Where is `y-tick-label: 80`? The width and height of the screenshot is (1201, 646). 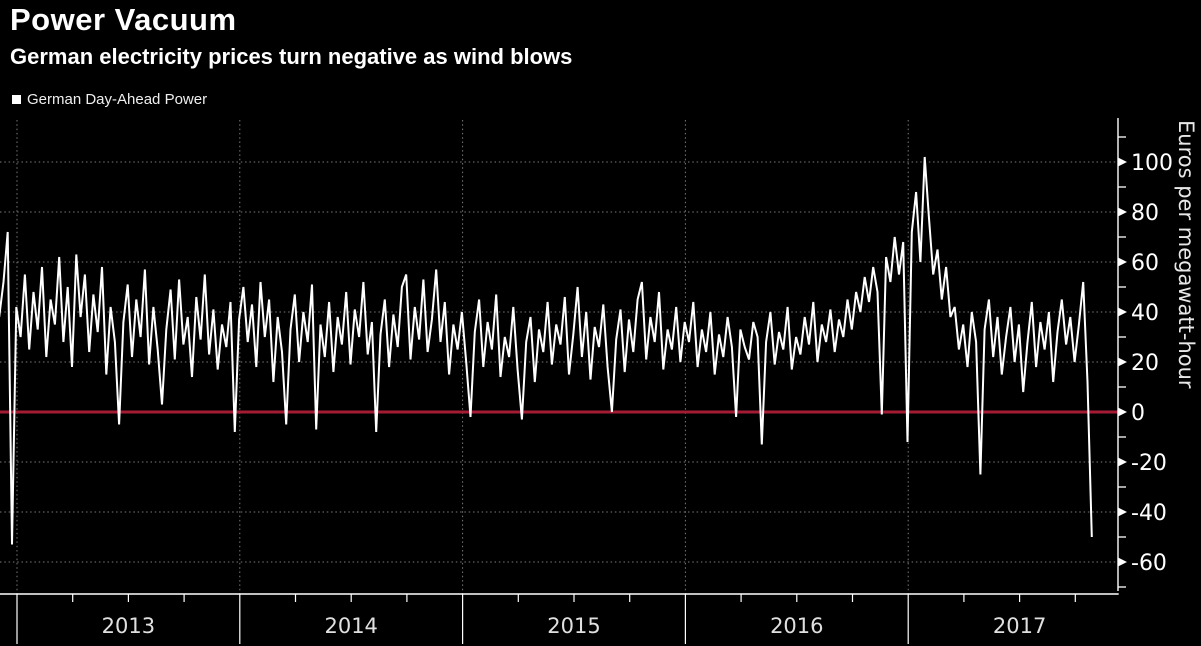
y-tick-label: 80 is located at coordinates (1145, 213).